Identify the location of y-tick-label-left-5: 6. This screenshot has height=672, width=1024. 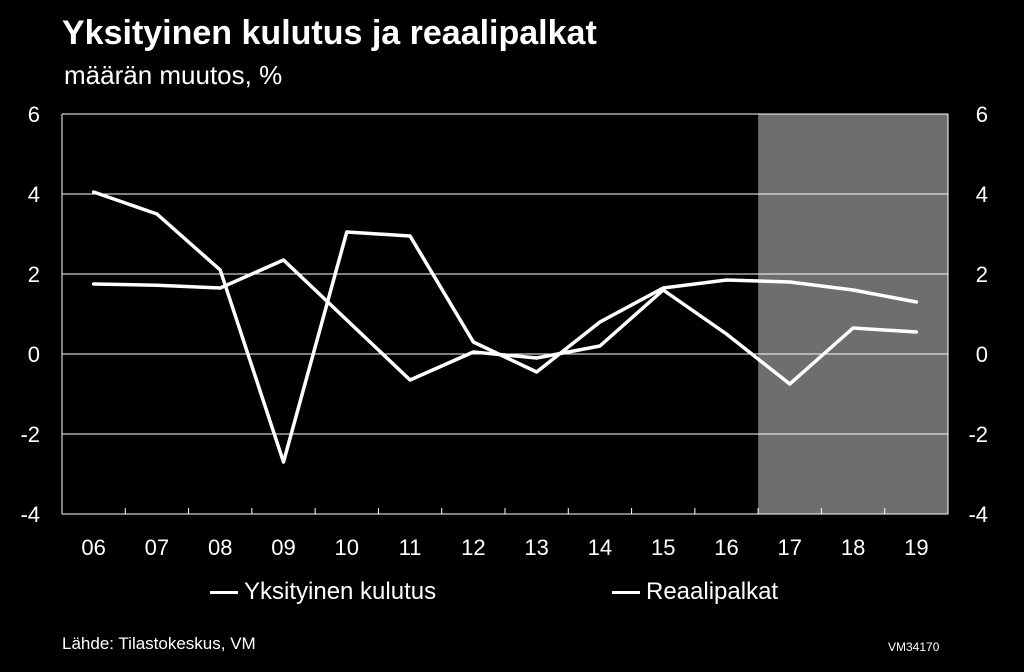
(34, 114).